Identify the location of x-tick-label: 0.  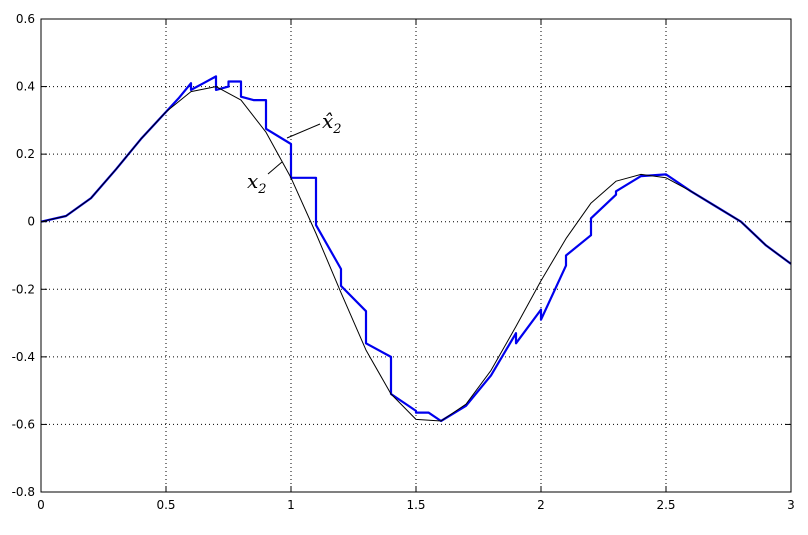
(41, 505).